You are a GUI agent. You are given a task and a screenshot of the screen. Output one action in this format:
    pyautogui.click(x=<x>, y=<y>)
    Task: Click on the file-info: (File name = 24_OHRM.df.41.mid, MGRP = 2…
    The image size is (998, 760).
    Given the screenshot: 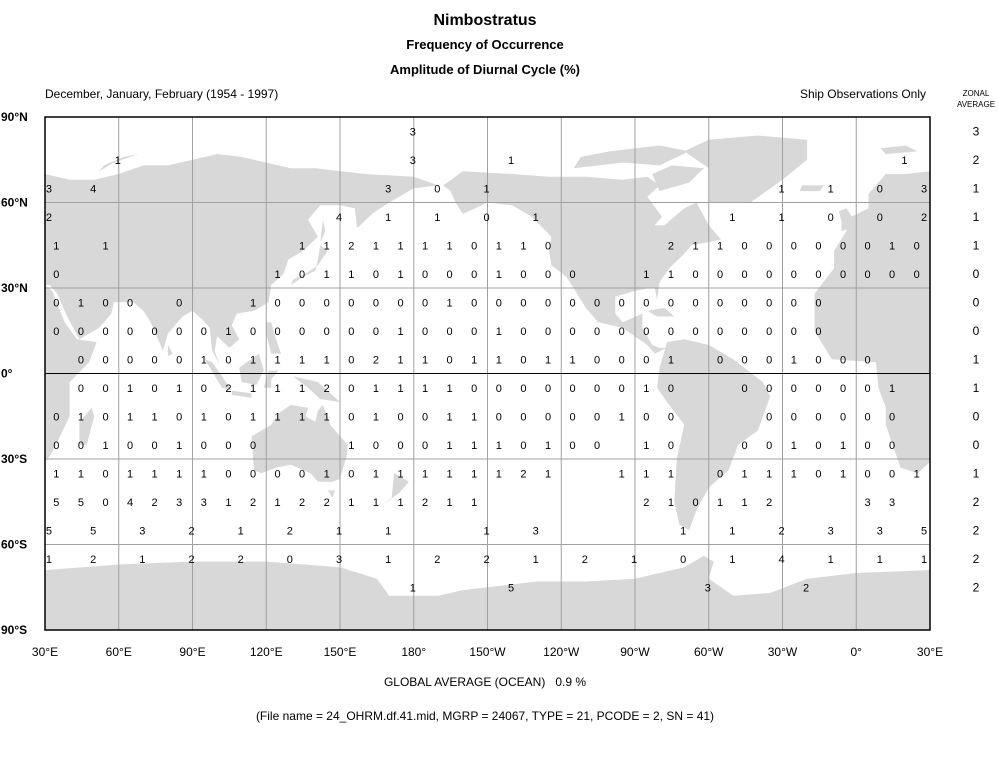 What is the action you would take?
    pyautogui.click(x=485, y=716)
    